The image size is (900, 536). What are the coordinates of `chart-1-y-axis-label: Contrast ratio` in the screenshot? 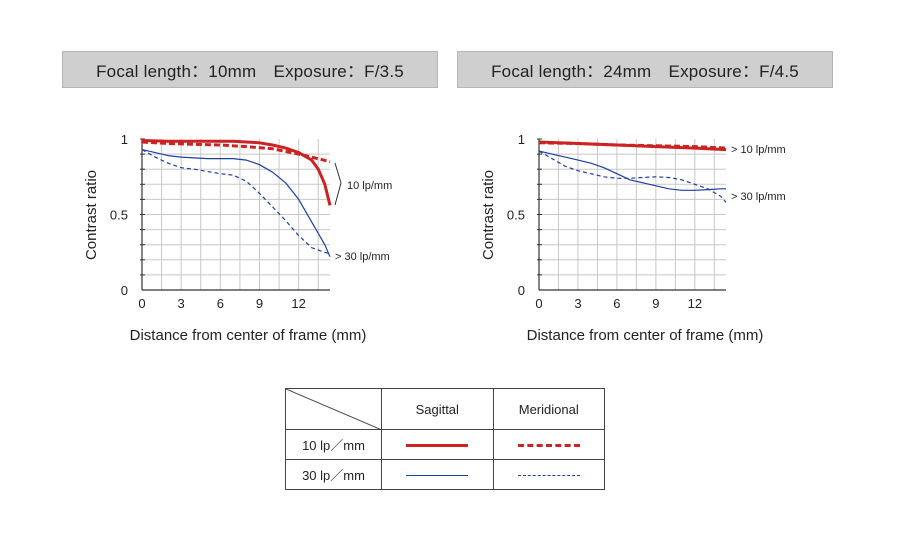 It's located at (91, 215).